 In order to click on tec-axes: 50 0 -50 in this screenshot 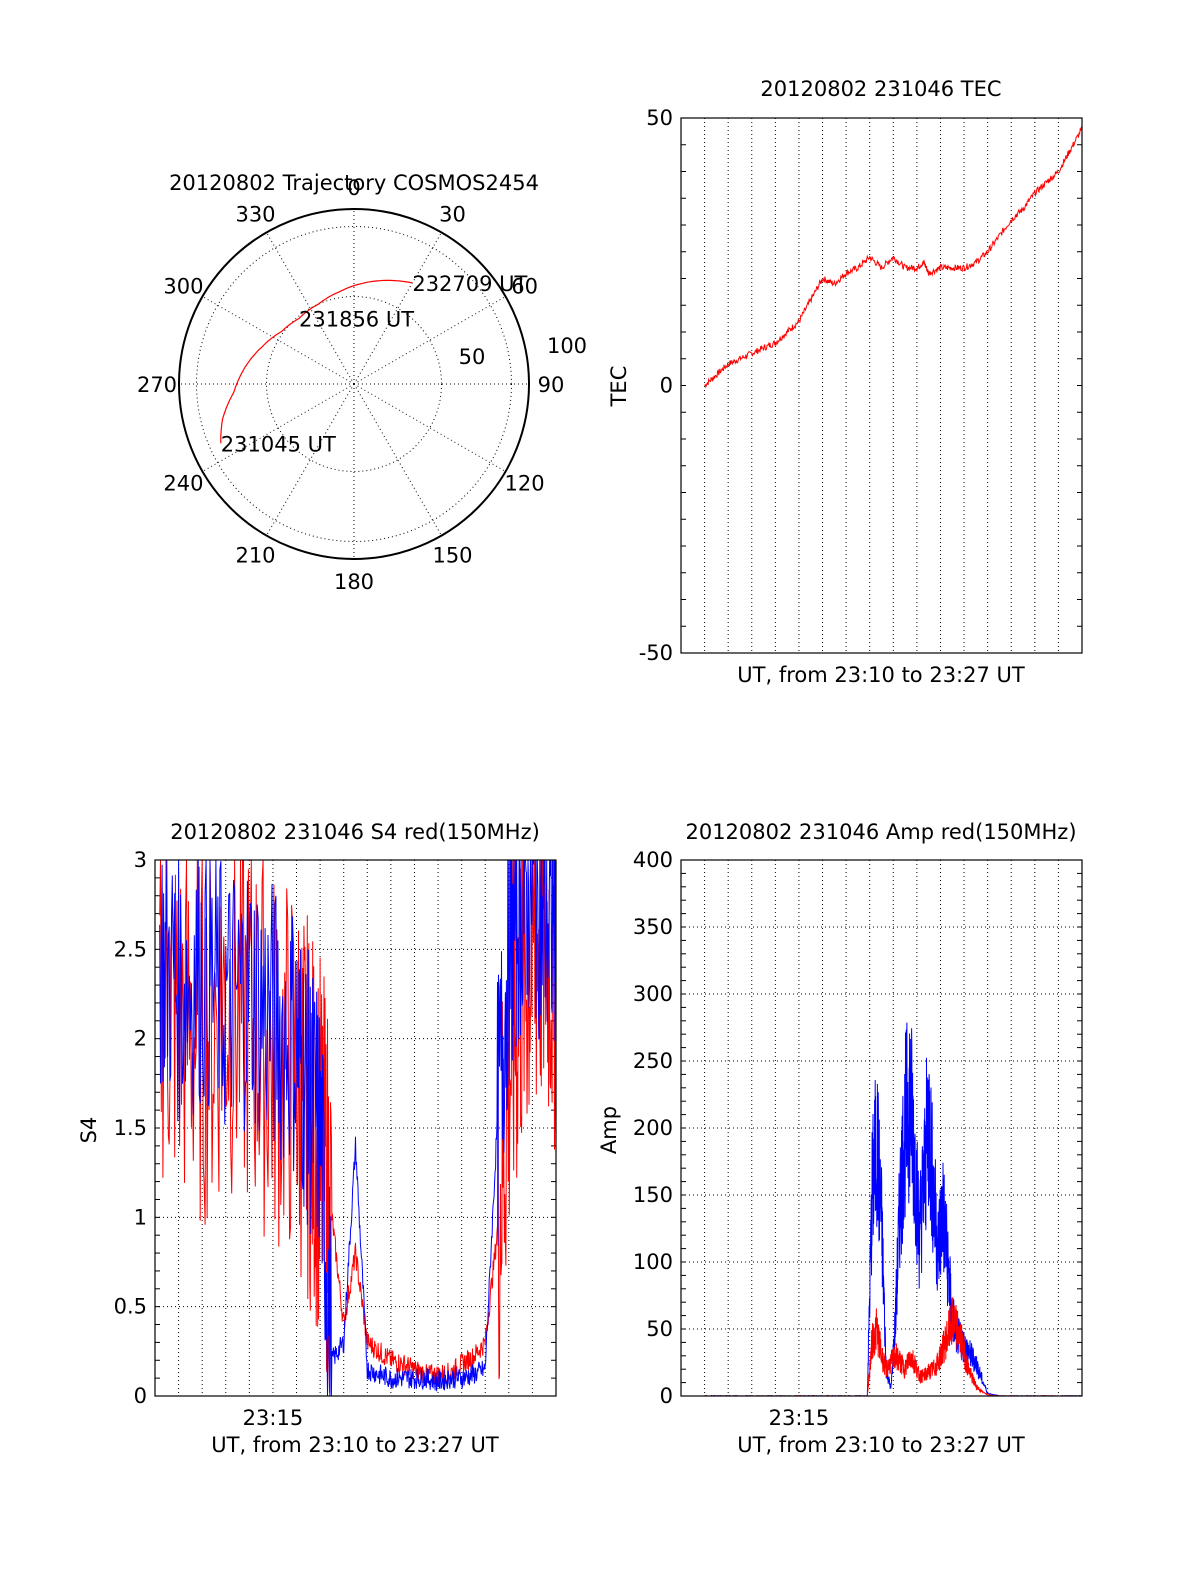, I will do `click(861, 385)`.